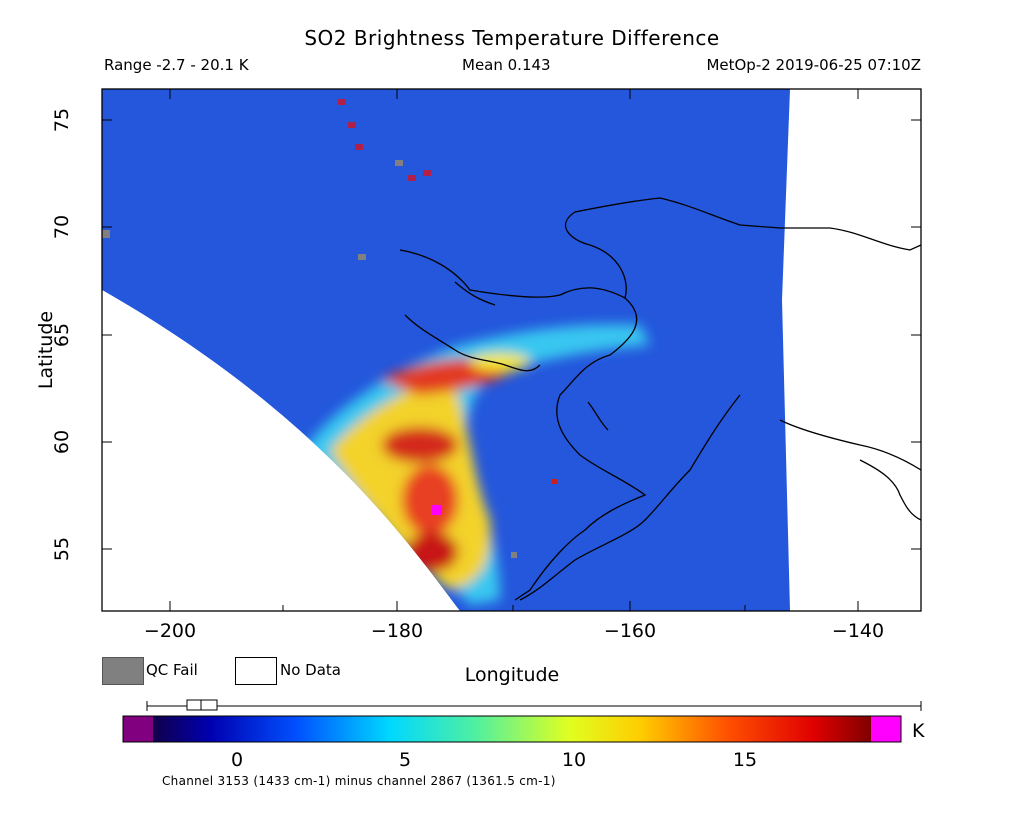  What do you see at coordinates (123, 671) in the screenshot?
I see `qc-fail-swatch` at bounding box center [123, 671].